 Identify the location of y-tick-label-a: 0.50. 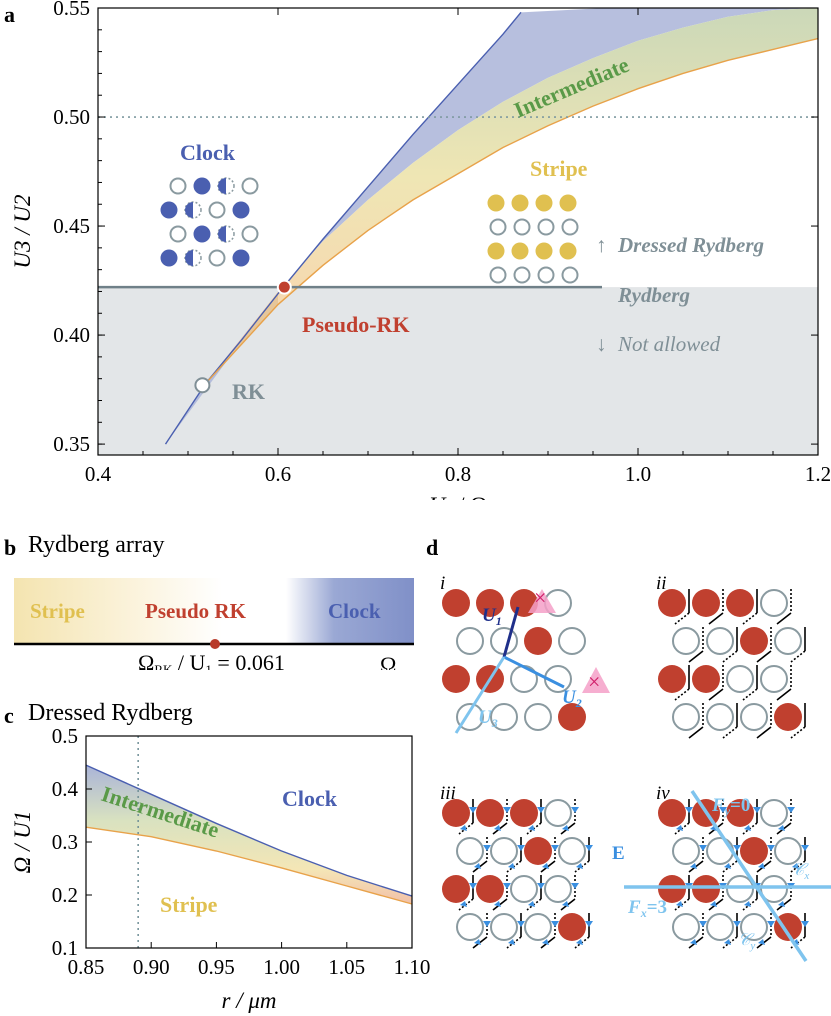
(71, 117).